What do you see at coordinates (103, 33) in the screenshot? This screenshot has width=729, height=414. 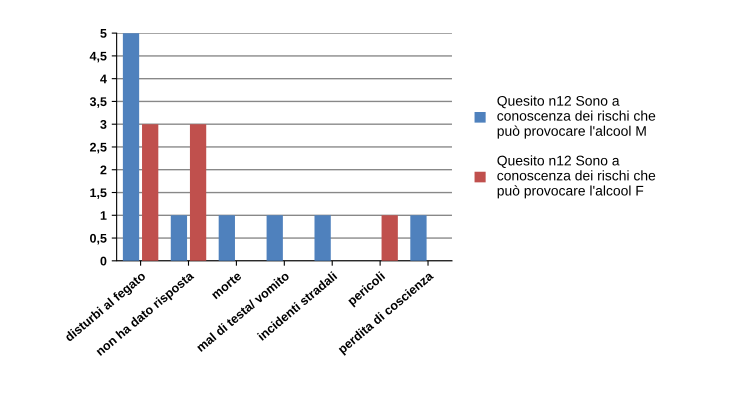 I see `y-tick-label: 5` at bounding box center [103, 33].